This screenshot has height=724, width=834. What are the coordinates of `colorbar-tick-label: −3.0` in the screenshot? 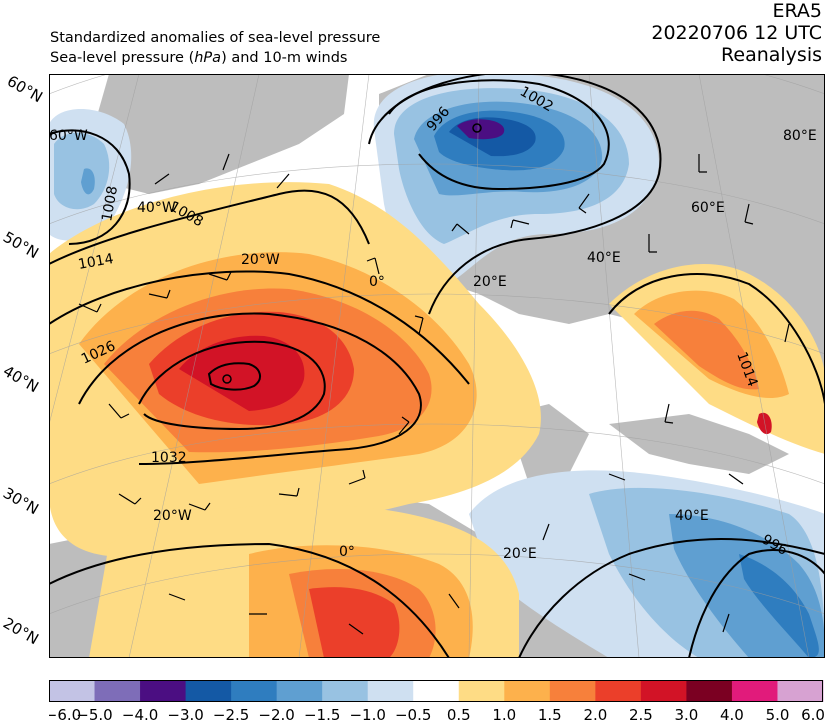 It's located at (185, 715).